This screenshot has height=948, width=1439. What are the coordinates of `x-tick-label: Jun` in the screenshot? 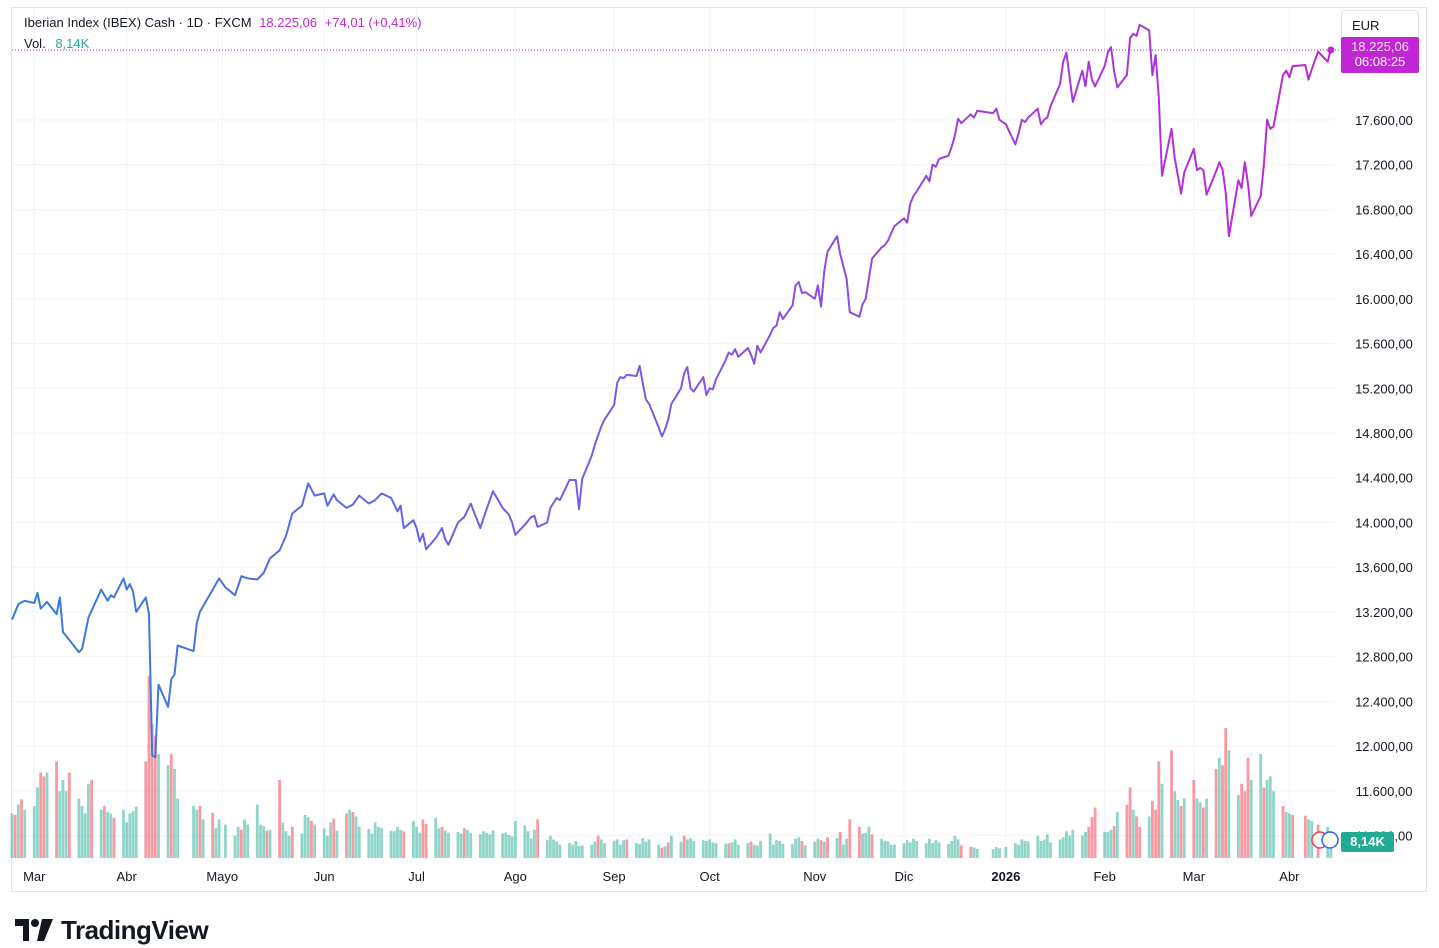 It's located at (324, 876).